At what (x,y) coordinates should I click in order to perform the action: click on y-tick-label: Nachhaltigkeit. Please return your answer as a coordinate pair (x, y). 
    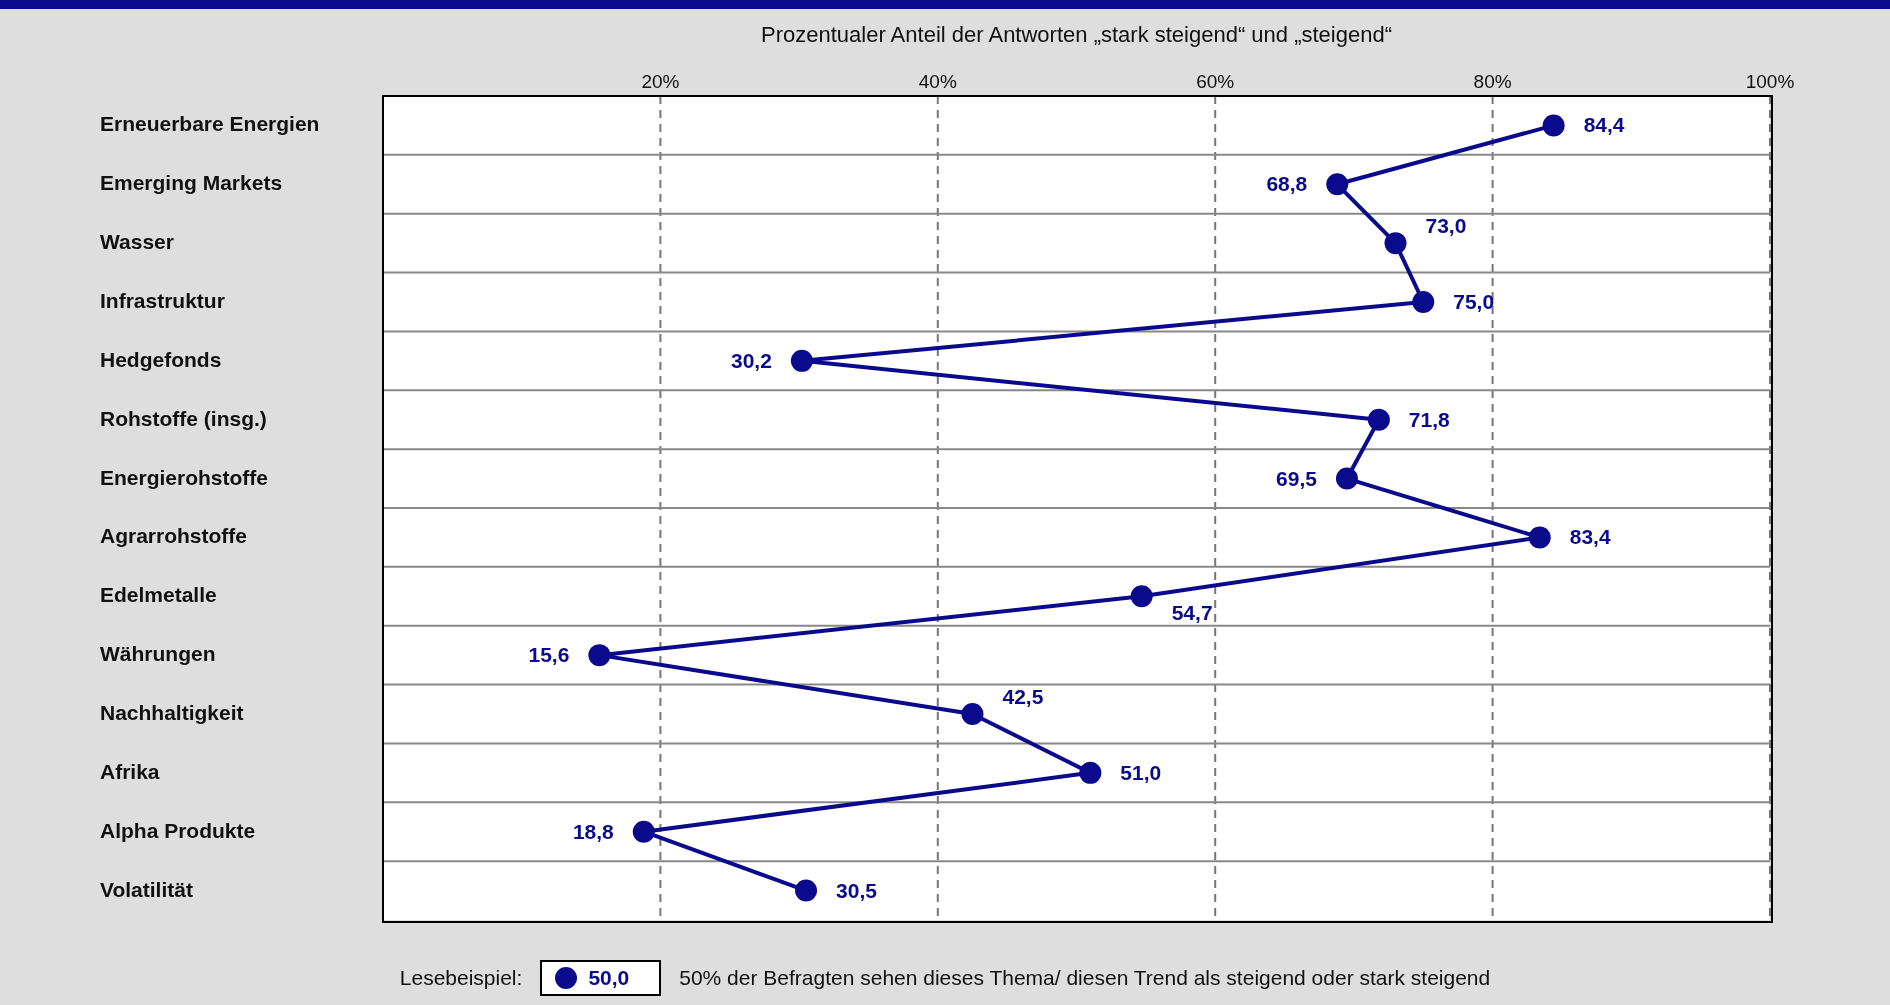
    Looking at the image, I should click on (172, 712).